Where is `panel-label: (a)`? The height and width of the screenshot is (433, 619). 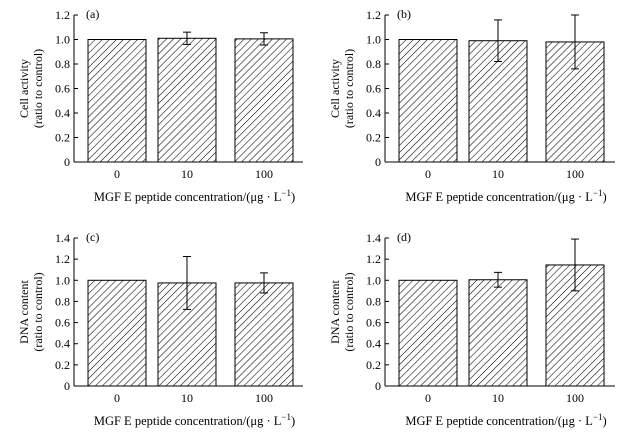
panel-label: (a) is located at coordinates (92, 14).